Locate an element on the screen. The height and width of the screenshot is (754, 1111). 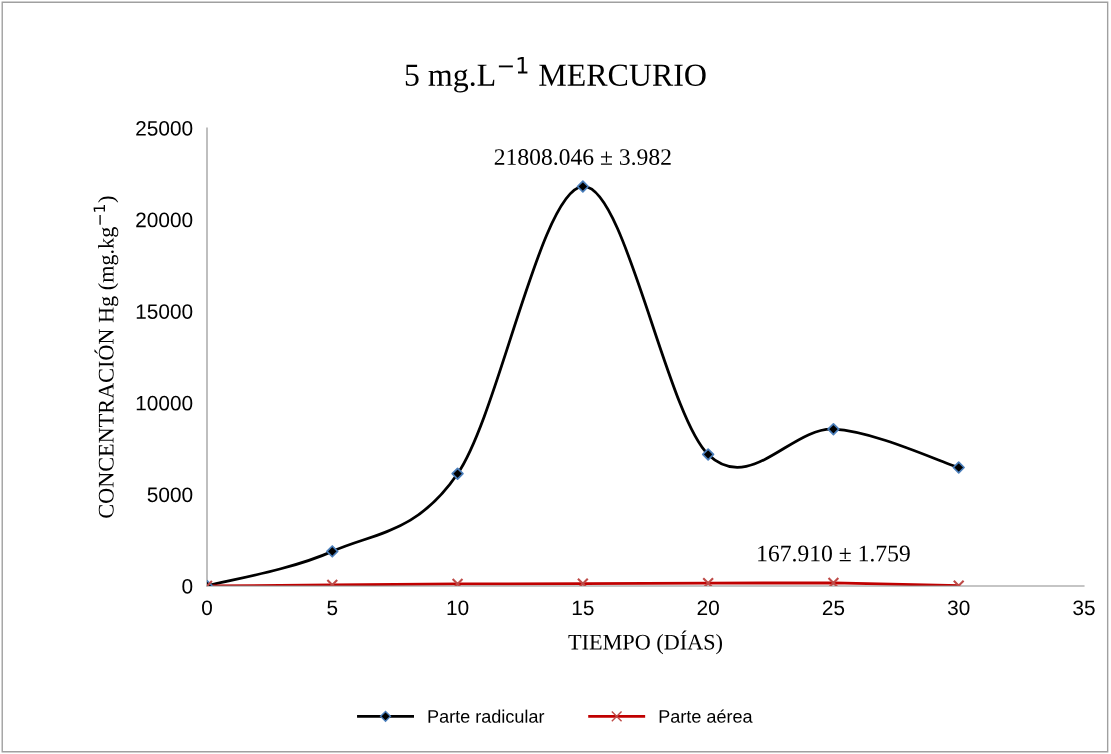
x-tick-label: 25 is located at coordinates (833, 608).